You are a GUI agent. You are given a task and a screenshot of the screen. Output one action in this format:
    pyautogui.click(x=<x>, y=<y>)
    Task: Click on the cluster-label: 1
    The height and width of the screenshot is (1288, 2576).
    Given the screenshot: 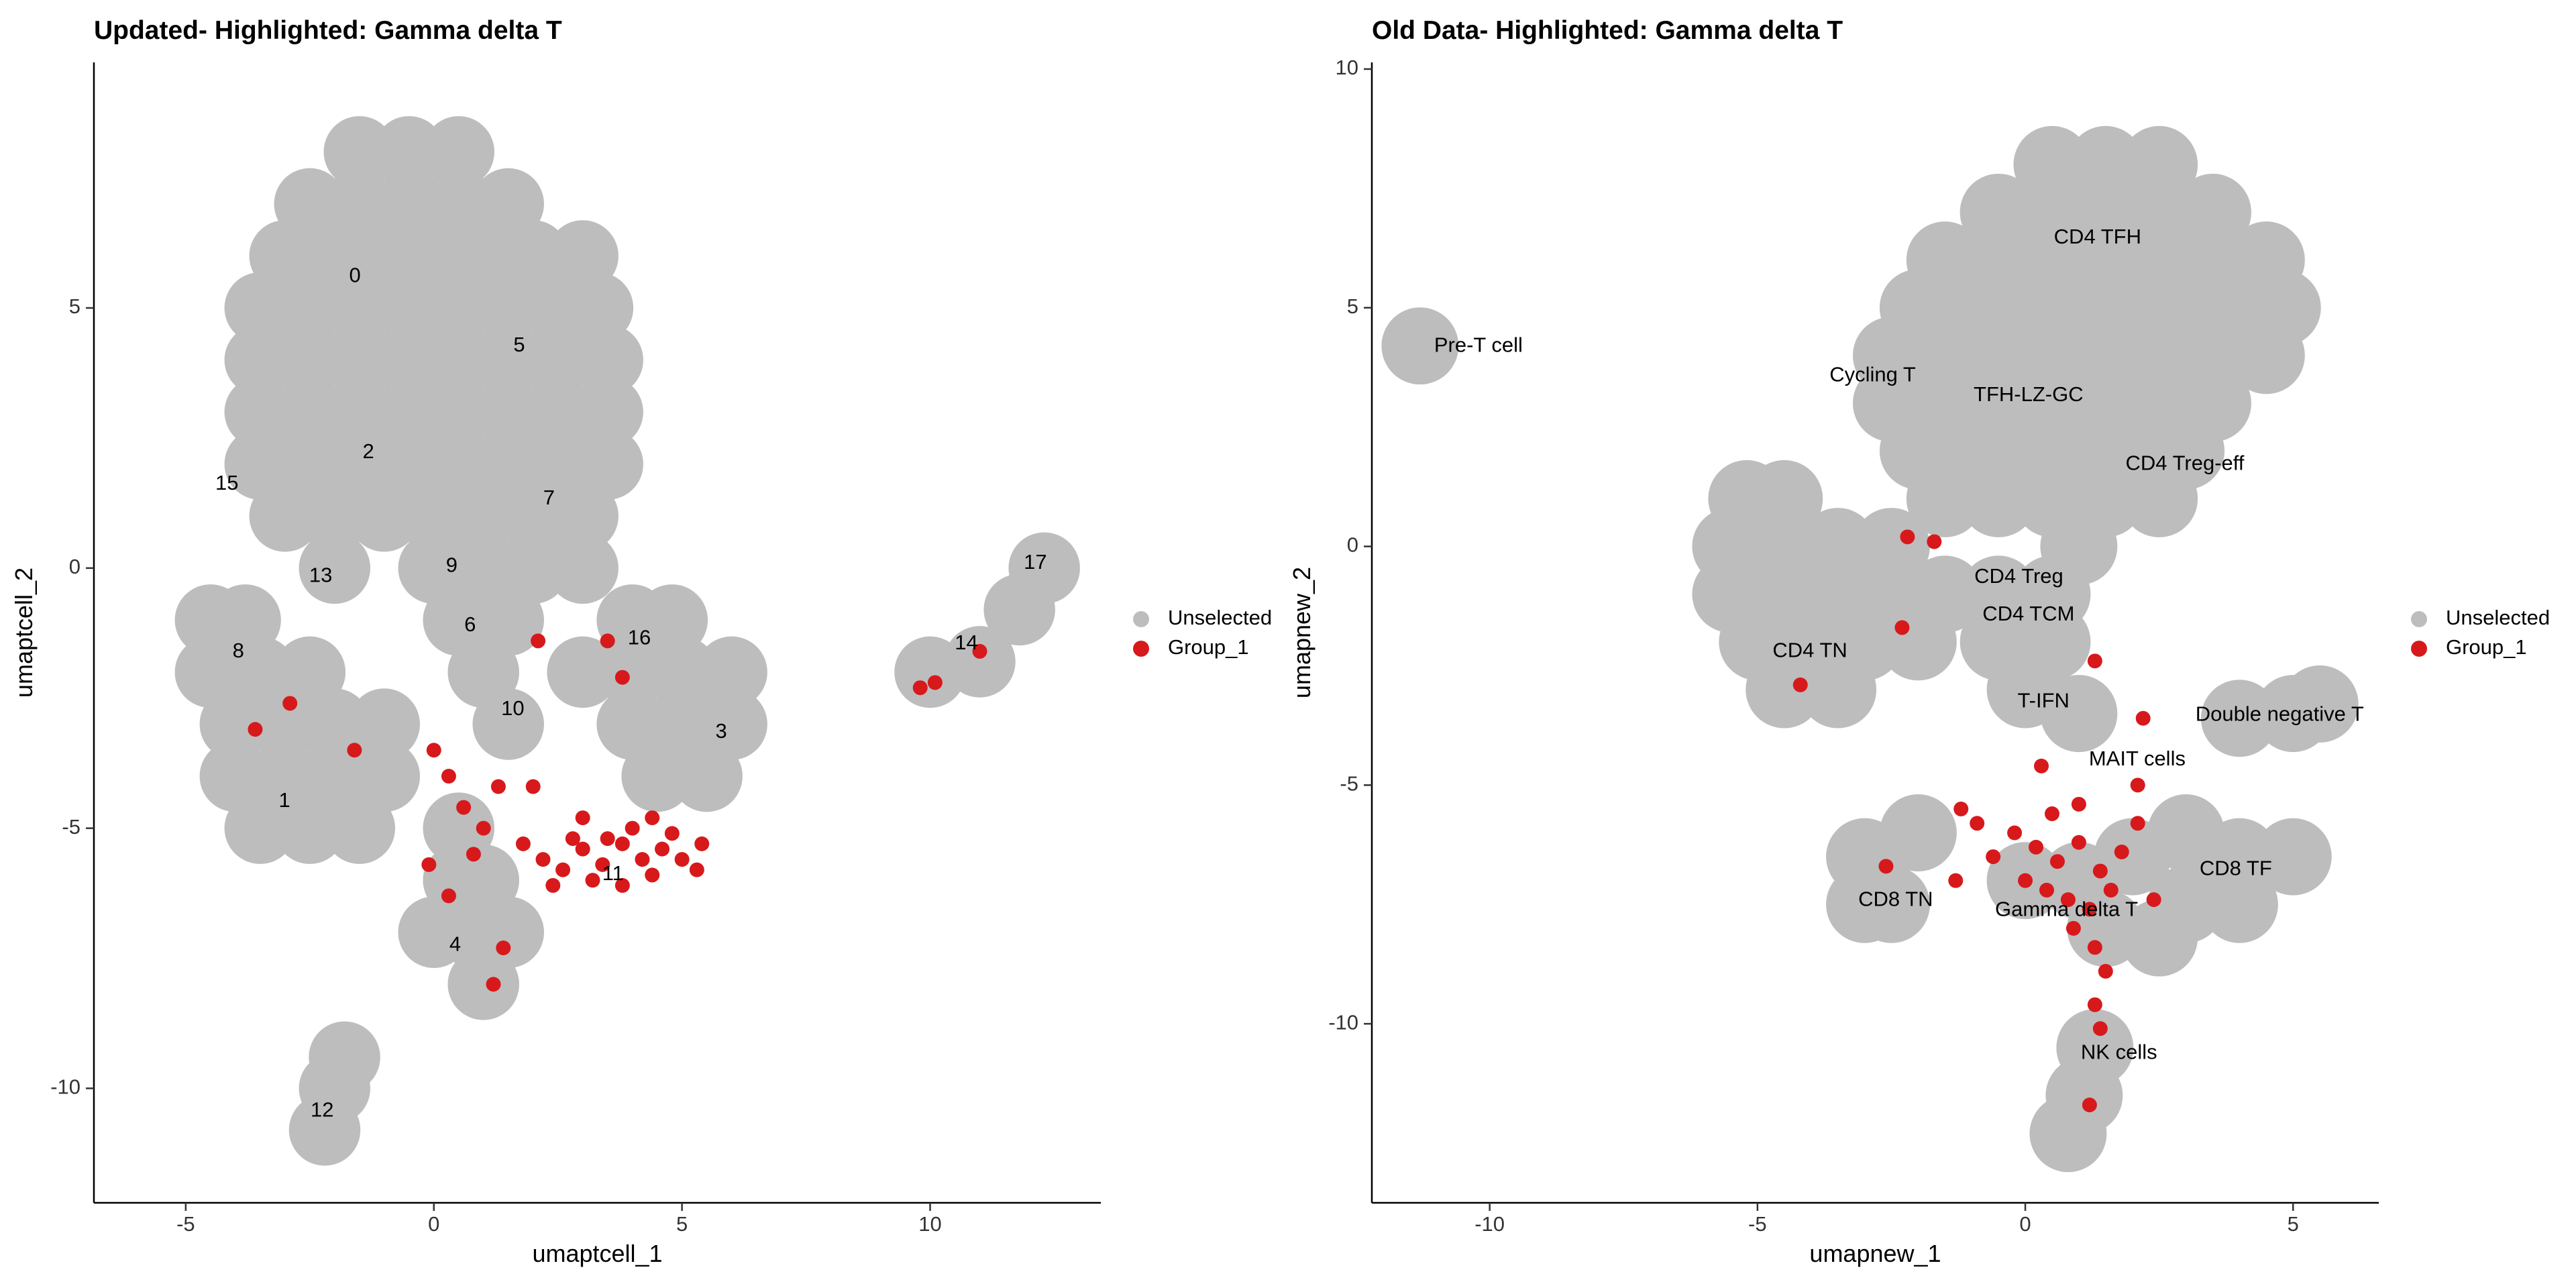 What is the action you would take?
    pyautogui.click(x=284, y=800)
    